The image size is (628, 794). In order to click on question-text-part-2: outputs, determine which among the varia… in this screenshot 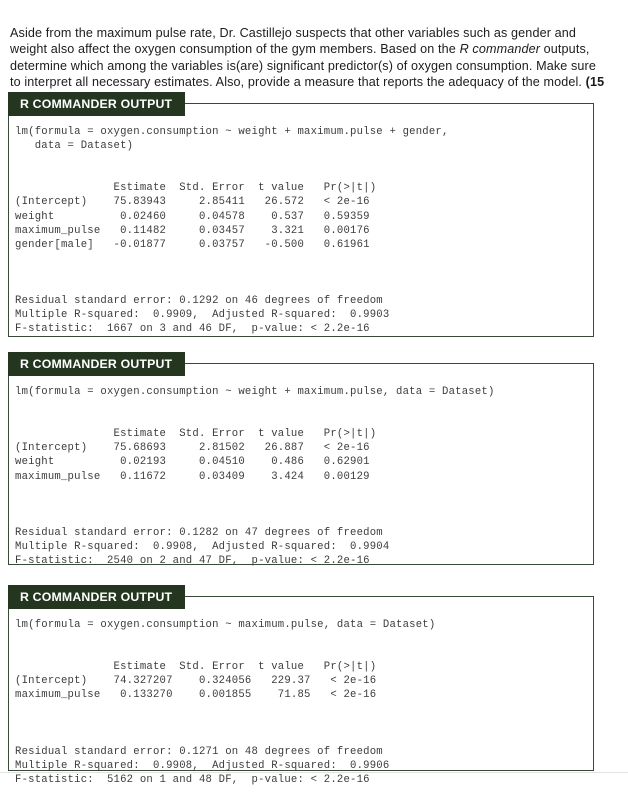, I will do `click(303, 66)`.